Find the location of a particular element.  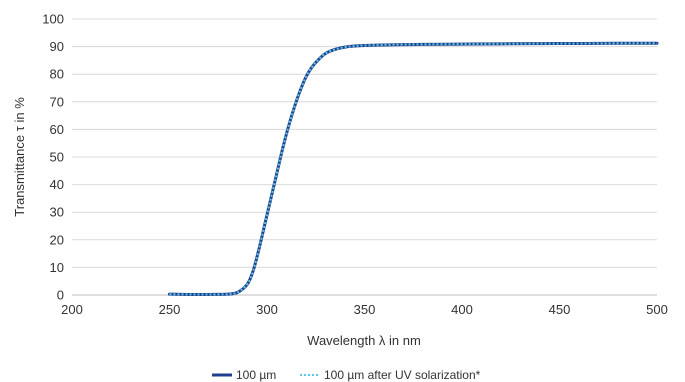

y-tick-label: 50 is located at coordinates (57, 157).